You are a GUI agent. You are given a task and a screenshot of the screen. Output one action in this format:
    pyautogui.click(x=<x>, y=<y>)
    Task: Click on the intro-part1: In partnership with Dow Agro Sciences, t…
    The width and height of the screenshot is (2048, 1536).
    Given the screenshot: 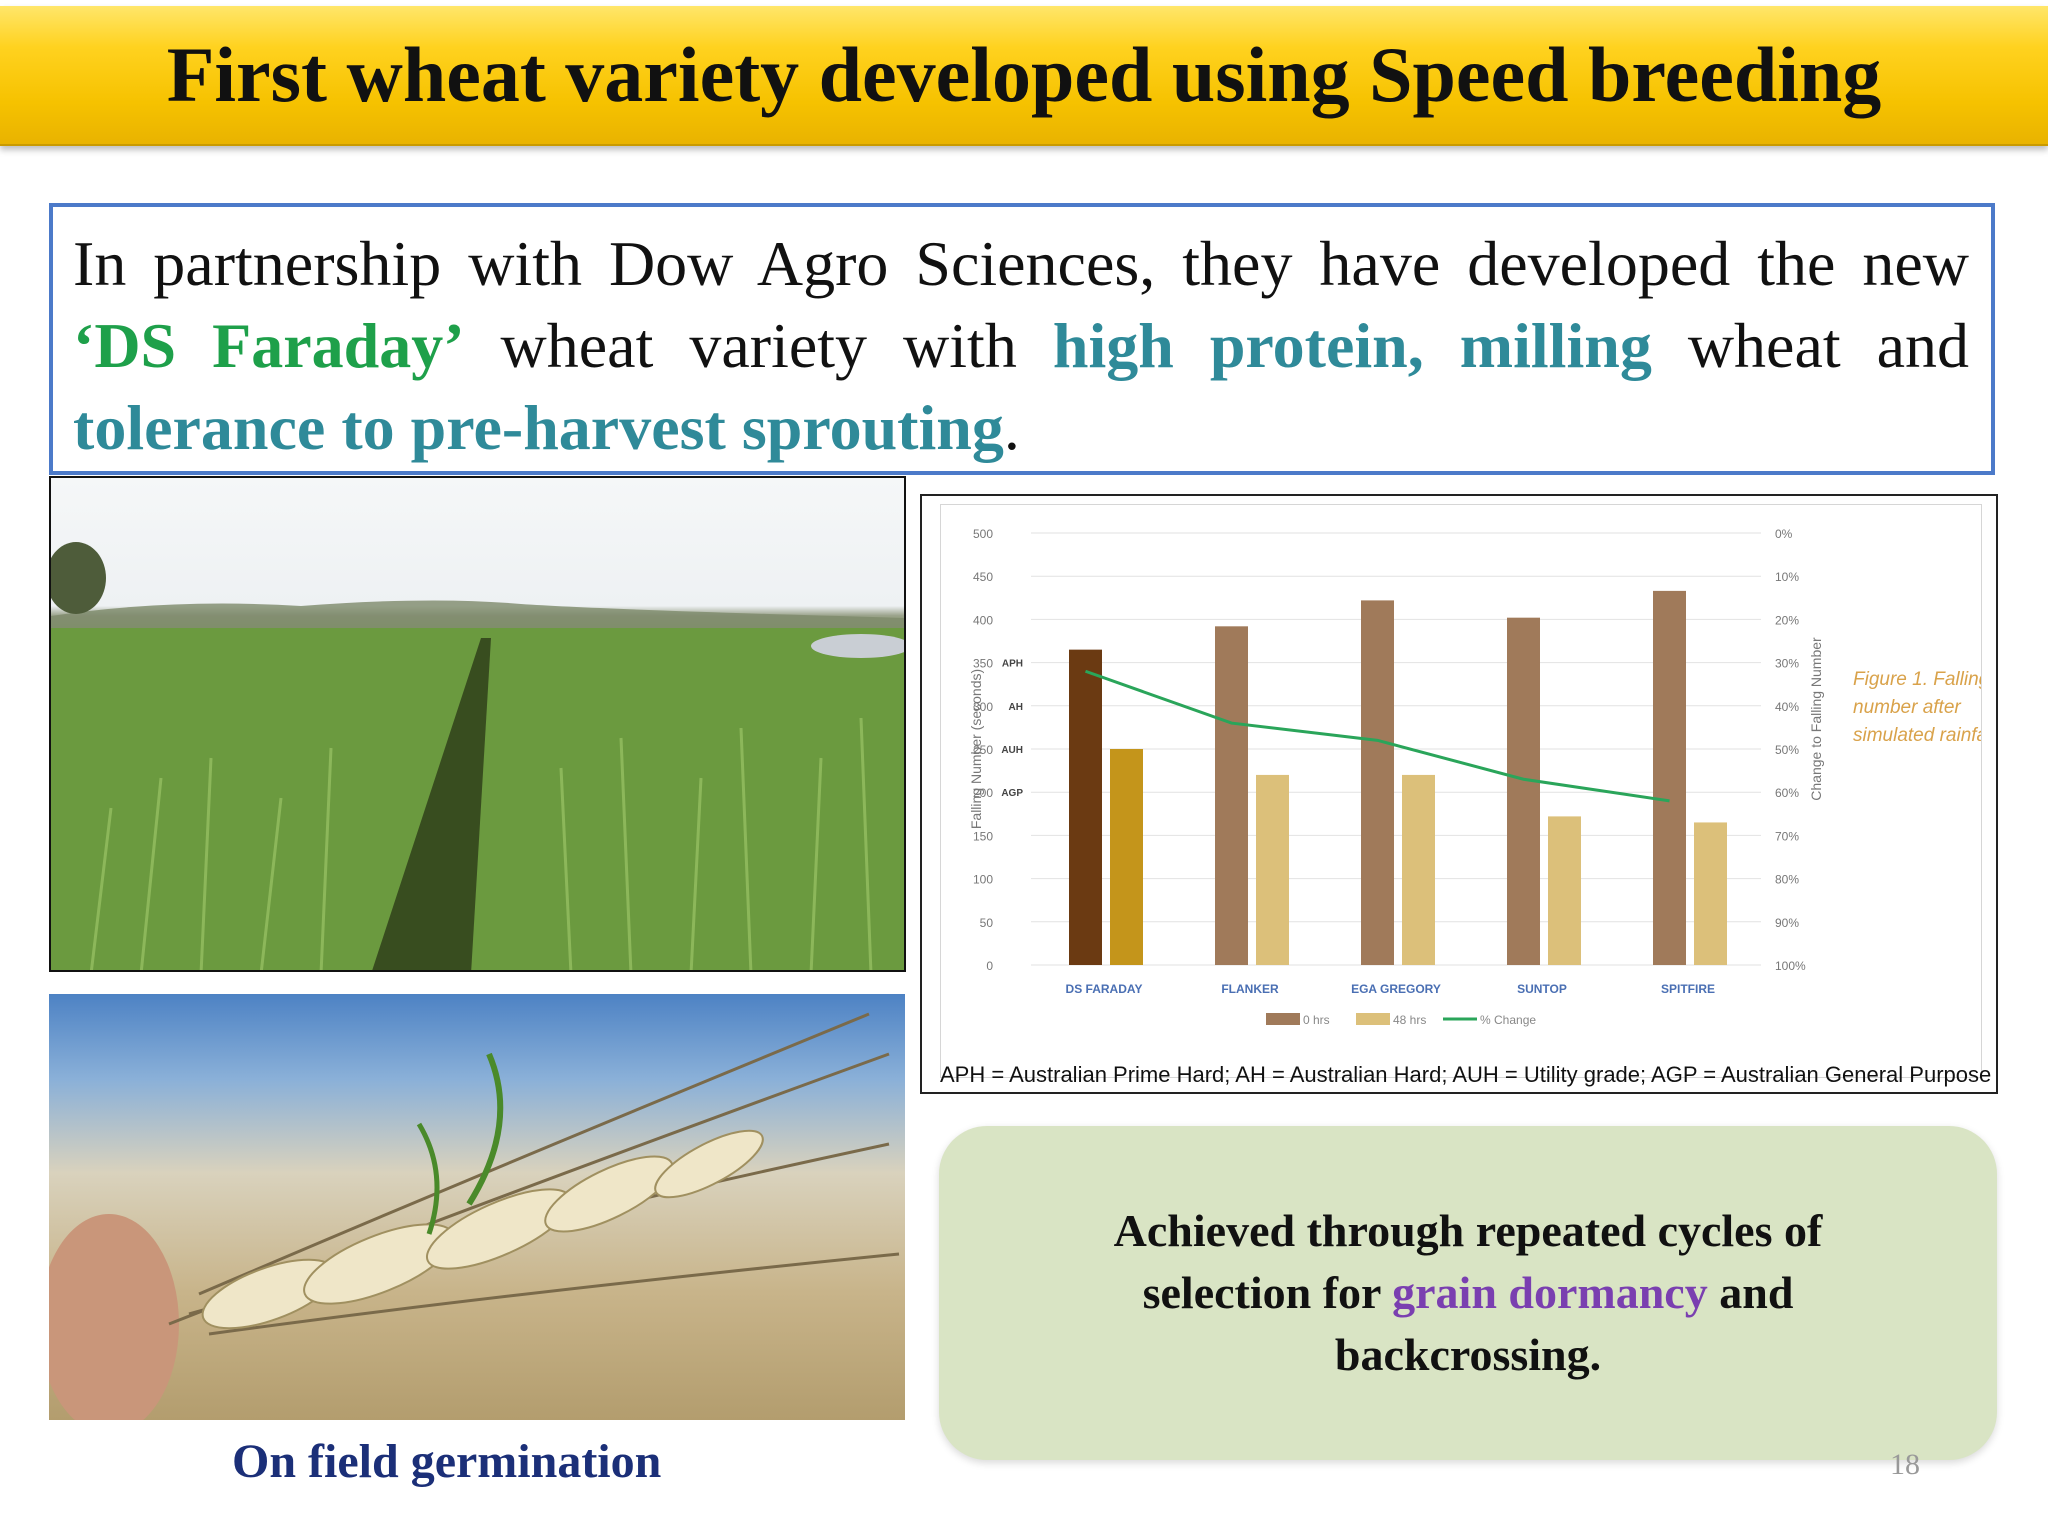 What is the action you would take?
    pyautogui.click(x=1021, y=263)
    